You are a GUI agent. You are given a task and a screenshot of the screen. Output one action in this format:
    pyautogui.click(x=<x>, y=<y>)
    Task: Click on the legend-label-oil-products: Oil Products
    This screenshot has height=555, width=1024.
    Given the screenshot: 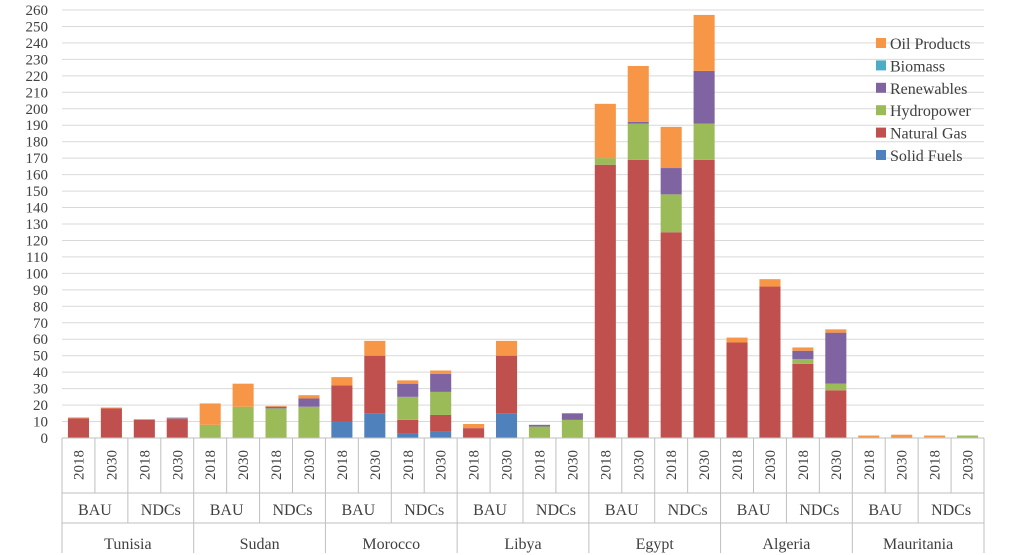 What is the action you would take?
    pyautogui.click(x=930, y=44)
    